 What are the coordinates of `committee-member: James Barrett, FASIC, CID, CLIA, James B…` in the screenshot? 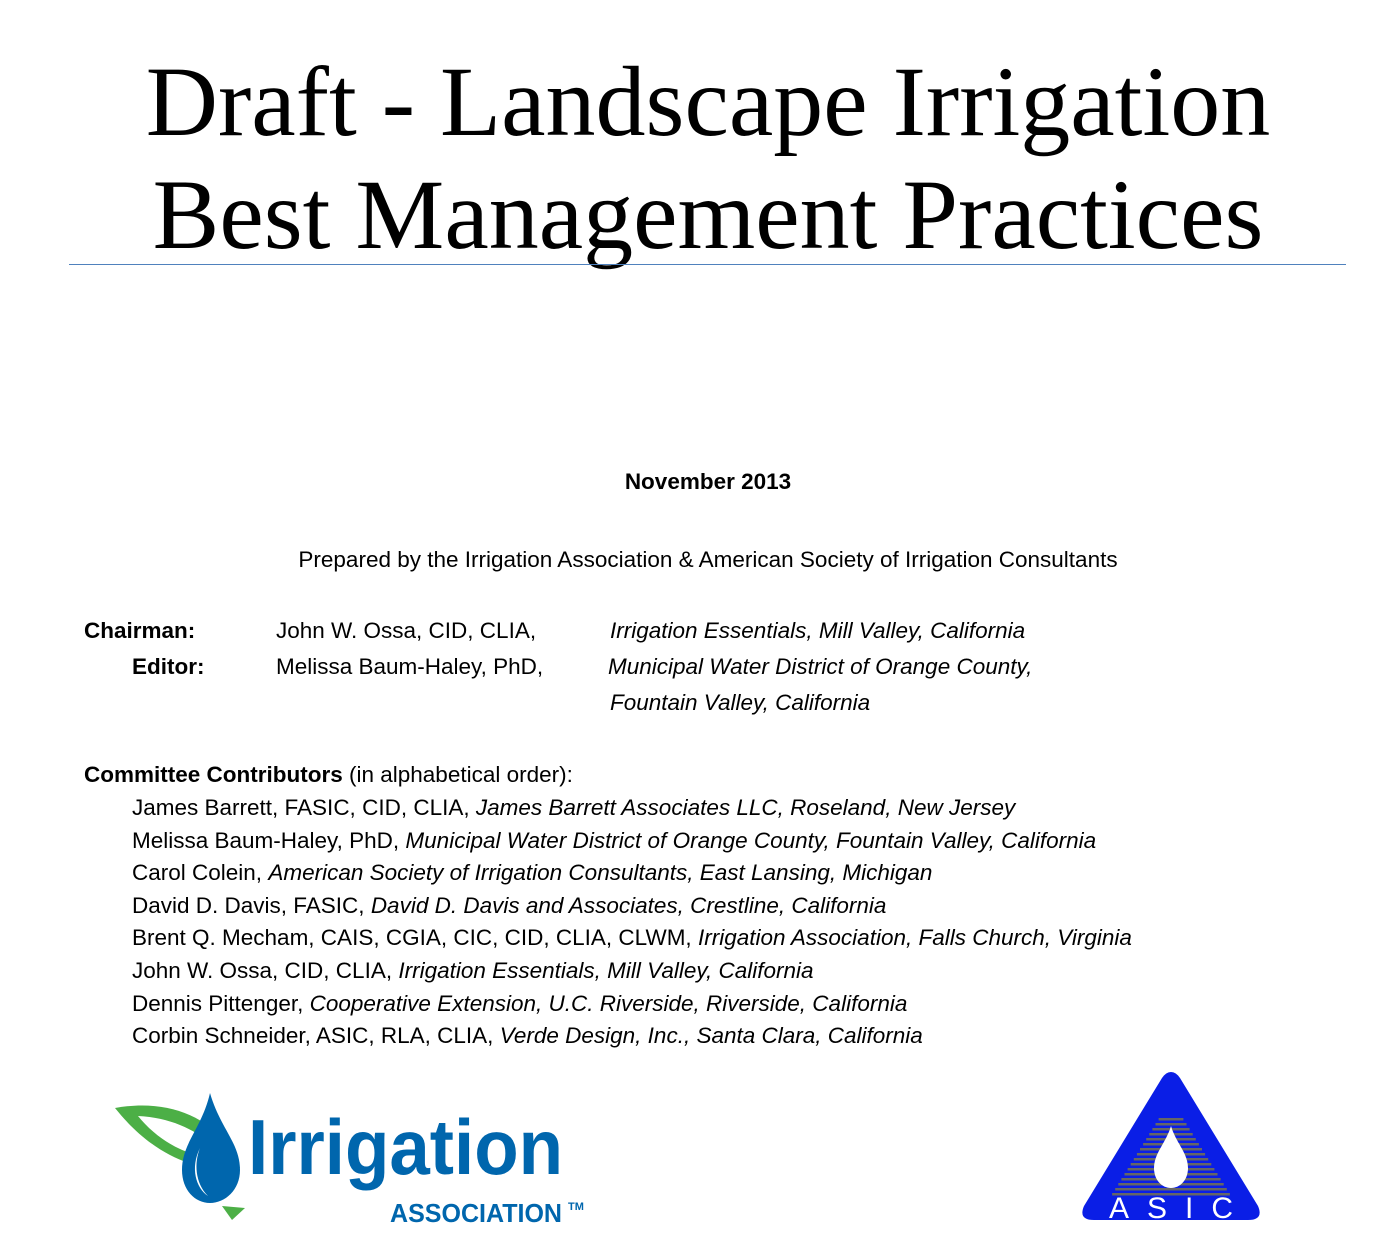 It's located at (574, 807).